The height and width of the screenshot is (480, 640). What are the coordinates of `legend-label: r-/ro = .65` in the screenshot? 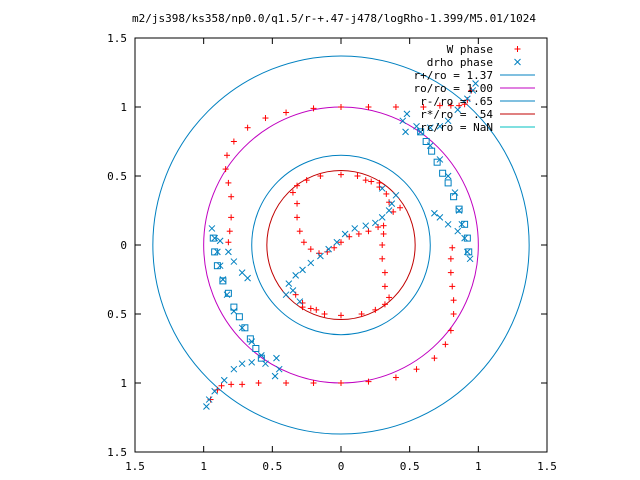 It's located at (456, 101).